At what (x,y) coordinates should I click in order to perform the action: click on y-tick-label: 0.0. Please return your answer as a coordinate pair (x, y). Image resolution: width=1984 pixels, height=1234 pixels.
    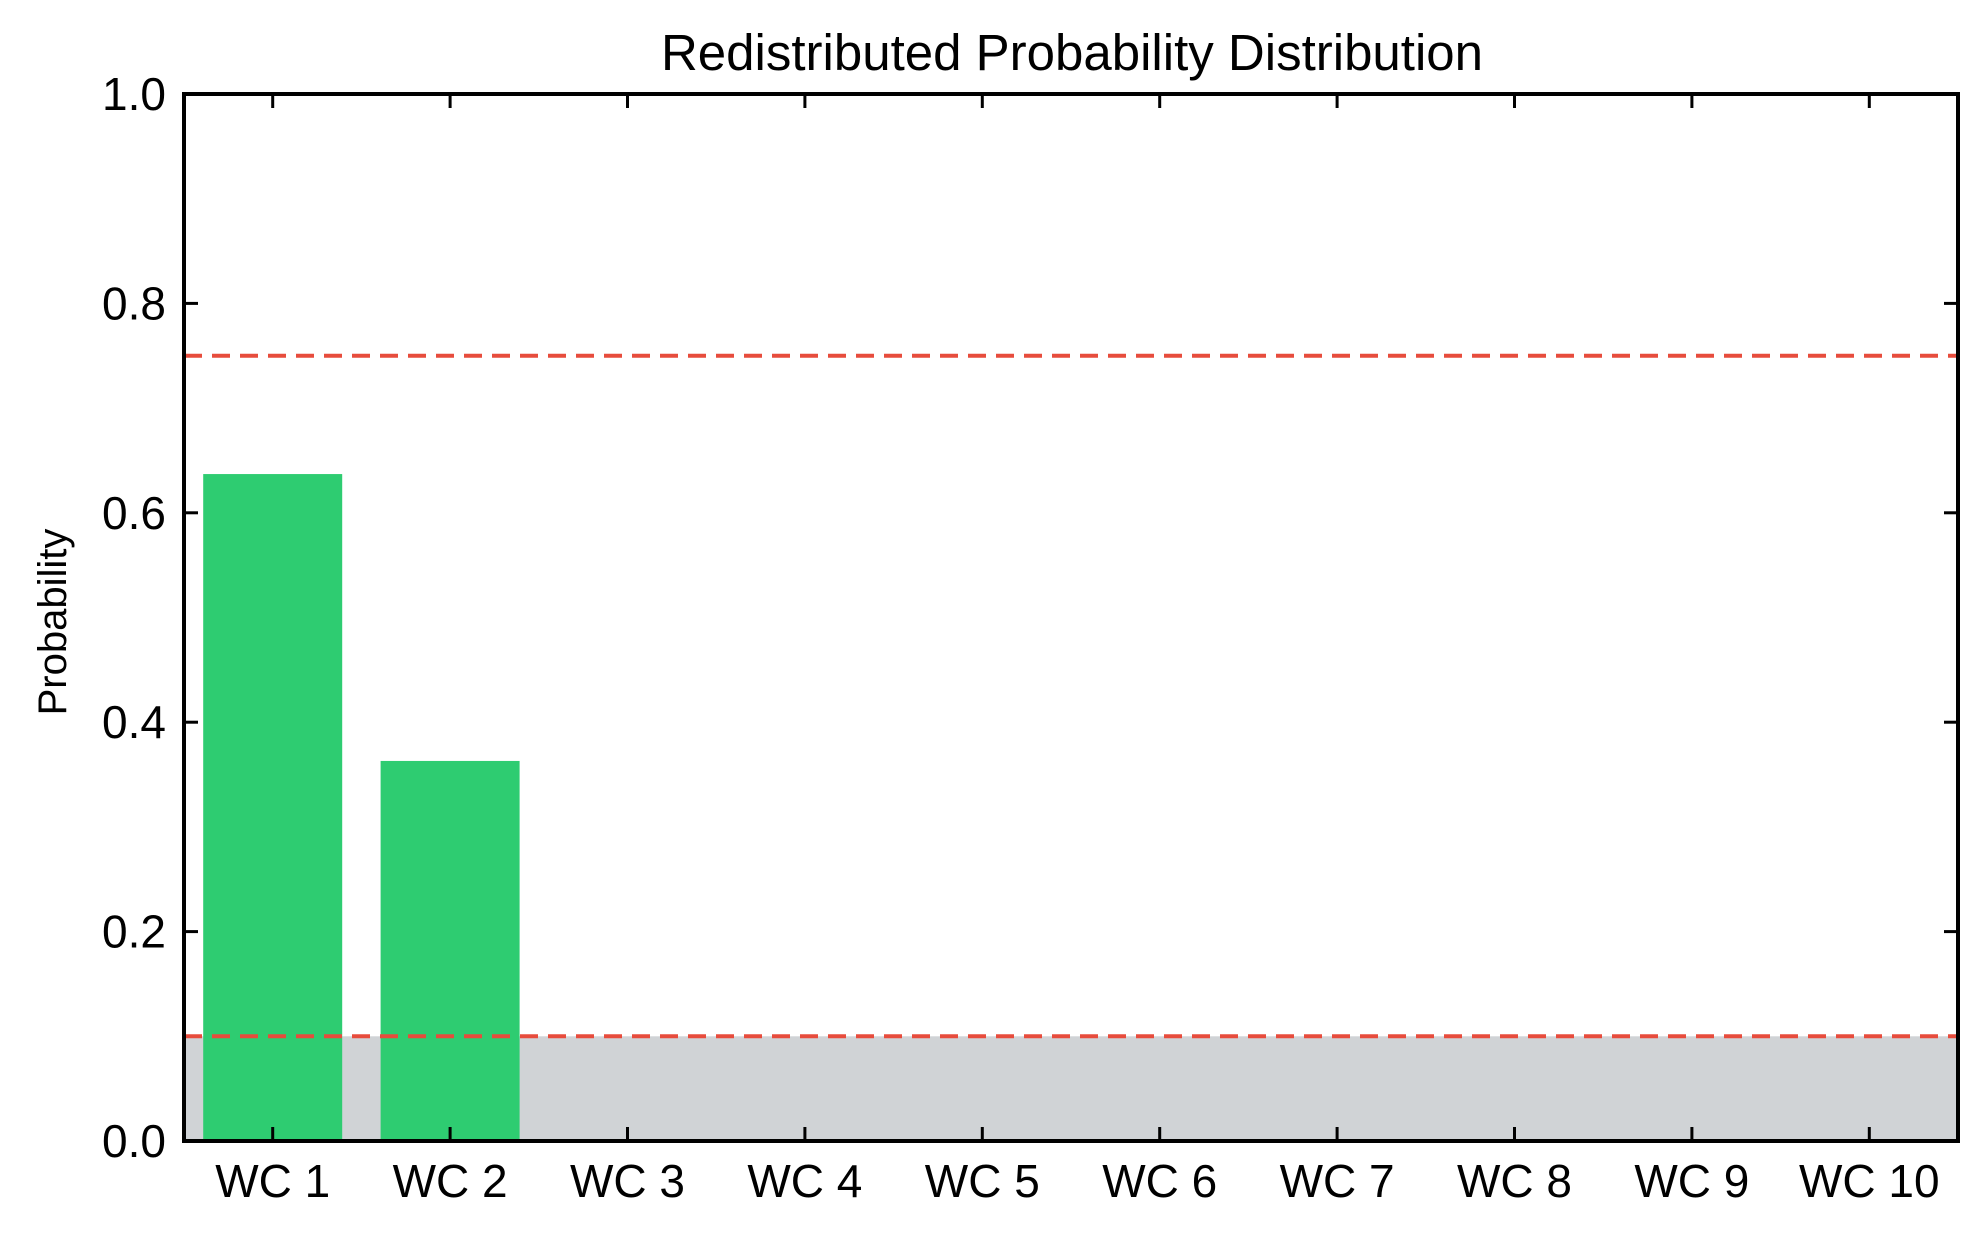
    Looking at the image, I should click on (134, 1141).